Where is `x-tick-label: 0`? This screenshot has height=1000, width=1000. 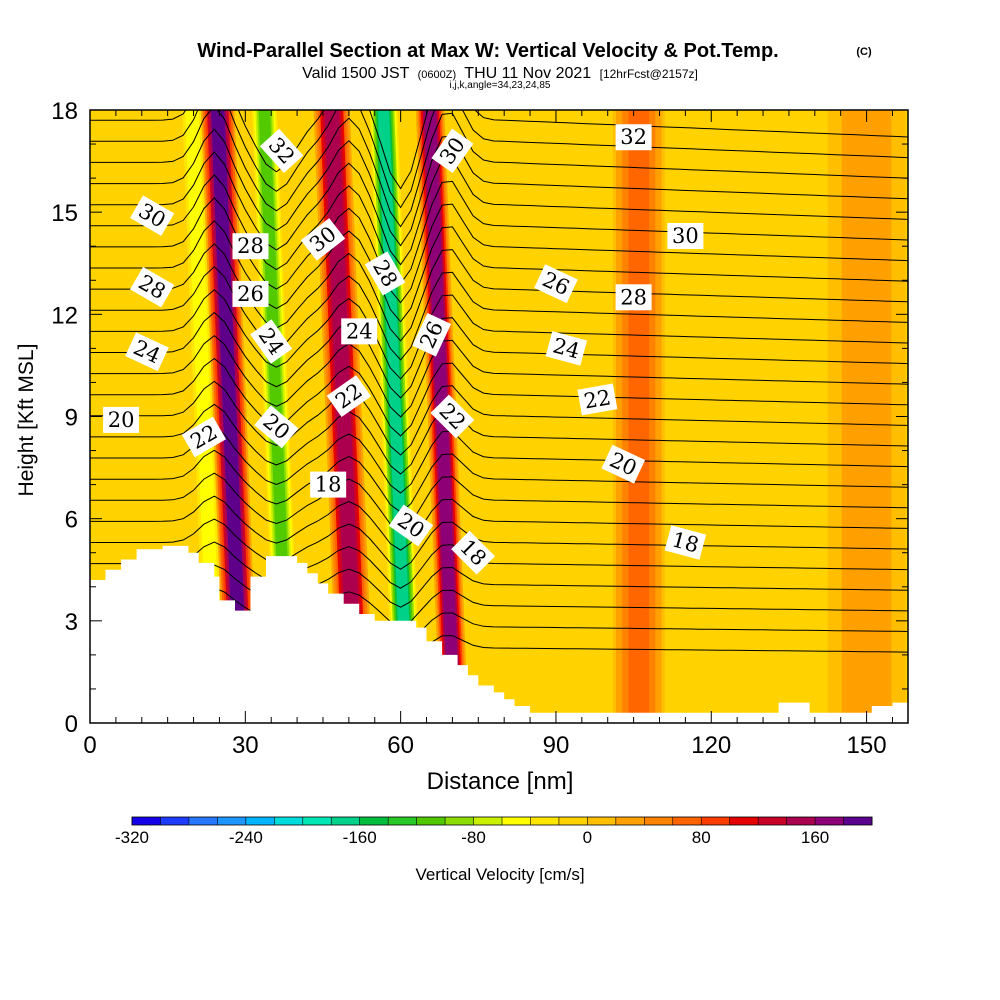
x-tick-label: 0 is located at coordinates (89, 745).